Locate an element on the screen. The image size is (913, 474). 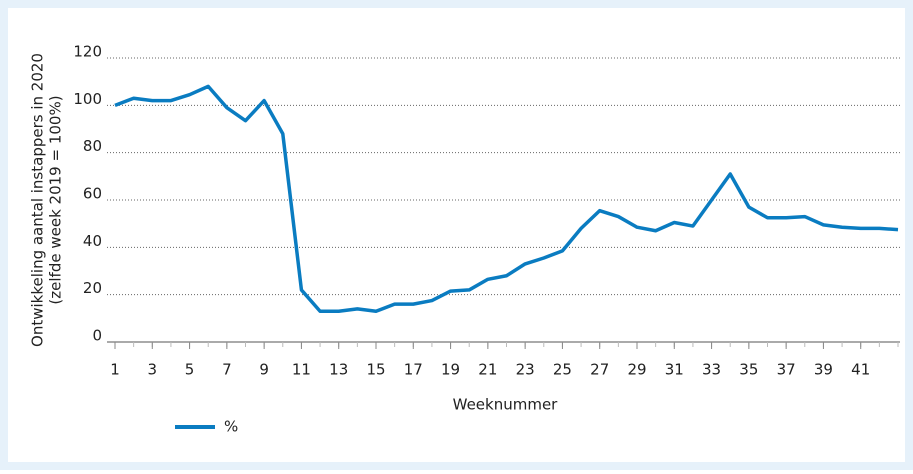
x-tick-label: 11 is located at coordinates (301, 370).